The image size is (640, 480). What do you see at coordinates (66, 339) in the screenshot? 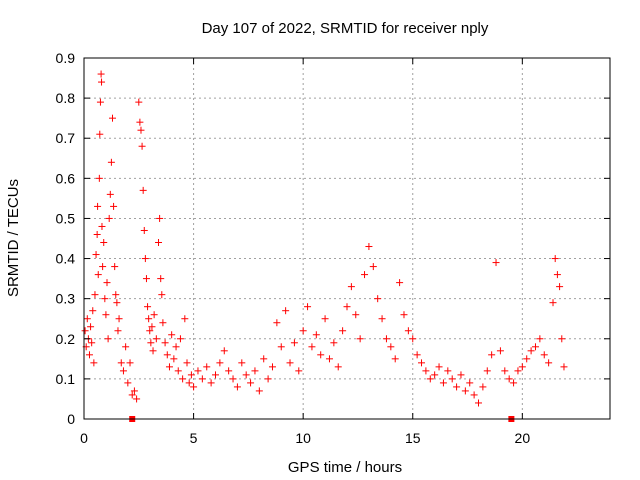
I see `y-tick-label: 0.2` at bounding box center [66, 339].